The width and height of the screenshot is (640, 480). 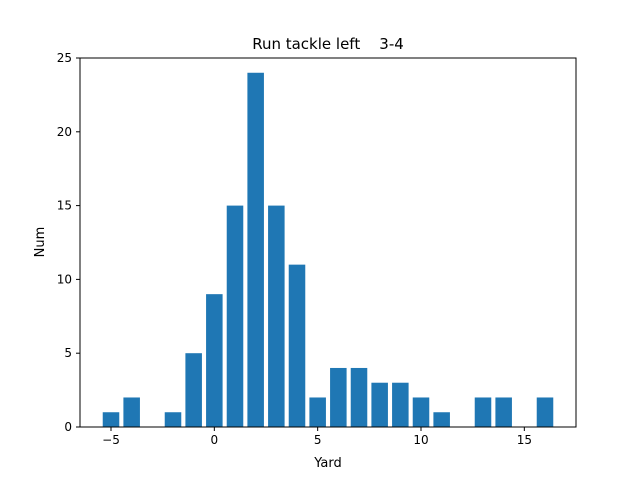 I want to click on y-tick-label: 0, so click(x=68, y=427).